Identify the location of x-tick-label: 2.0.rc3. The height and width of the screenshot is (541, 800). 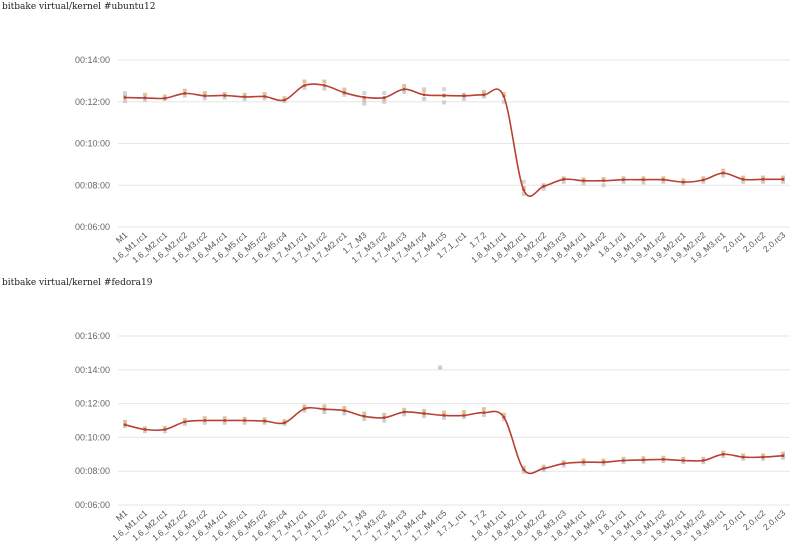
(774, 520).